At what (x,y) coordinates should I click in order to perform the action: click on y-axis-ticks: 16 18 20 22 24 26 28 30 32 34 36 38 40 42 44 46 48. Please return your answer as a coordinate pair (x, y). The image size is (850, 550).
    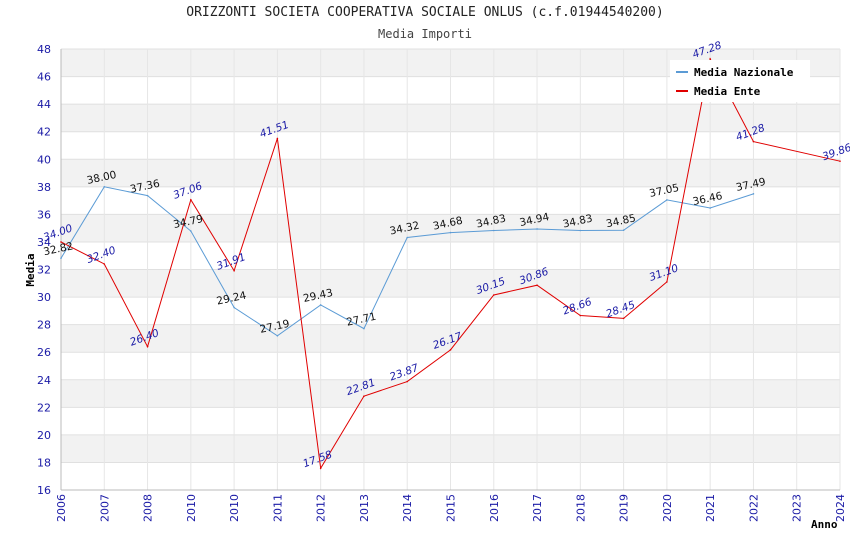
    Looking at the image, I should click on (44, 270).